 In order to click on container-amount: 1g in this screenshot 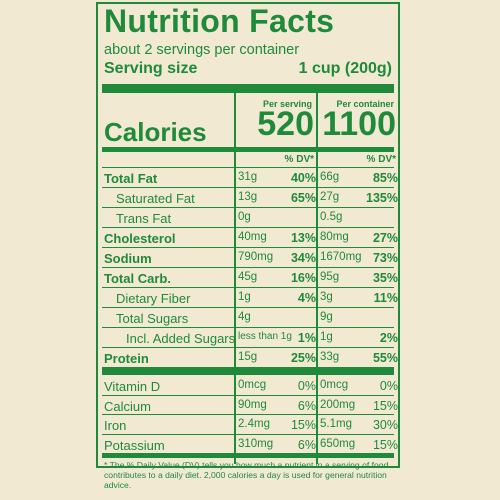, I will do `click(326, 337)`.